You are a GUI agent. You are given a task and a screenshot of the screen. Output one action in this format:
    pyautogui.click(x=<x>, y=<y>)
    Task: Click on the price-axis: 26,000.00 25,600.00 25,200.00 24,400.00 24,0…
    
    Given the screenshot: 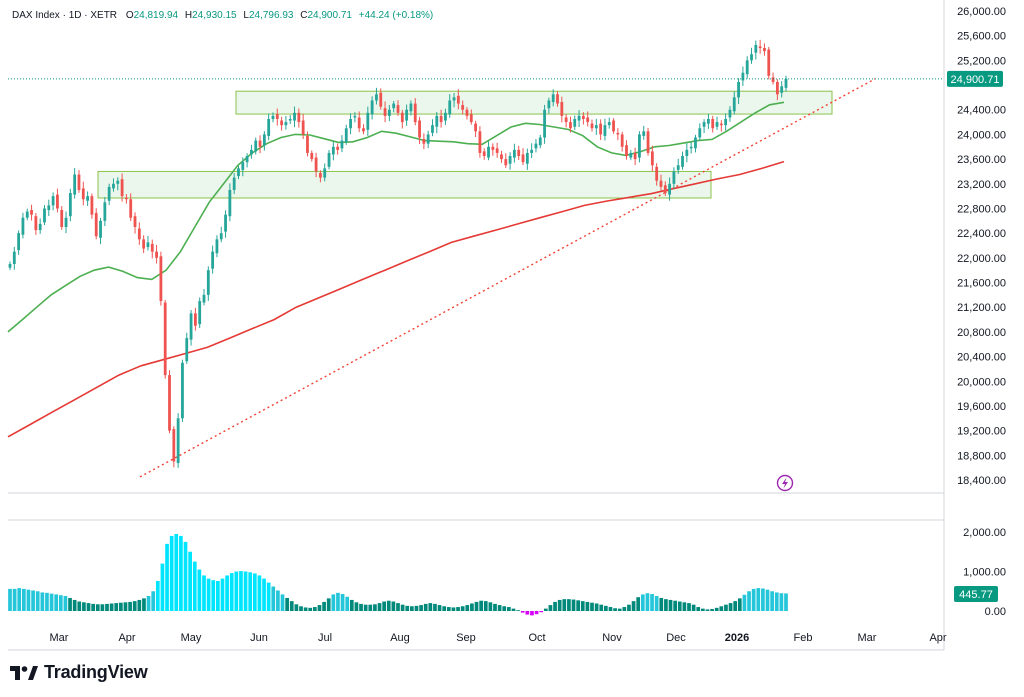 What is the action you would take?
    pyautogui.click(x=981, y=246)
    